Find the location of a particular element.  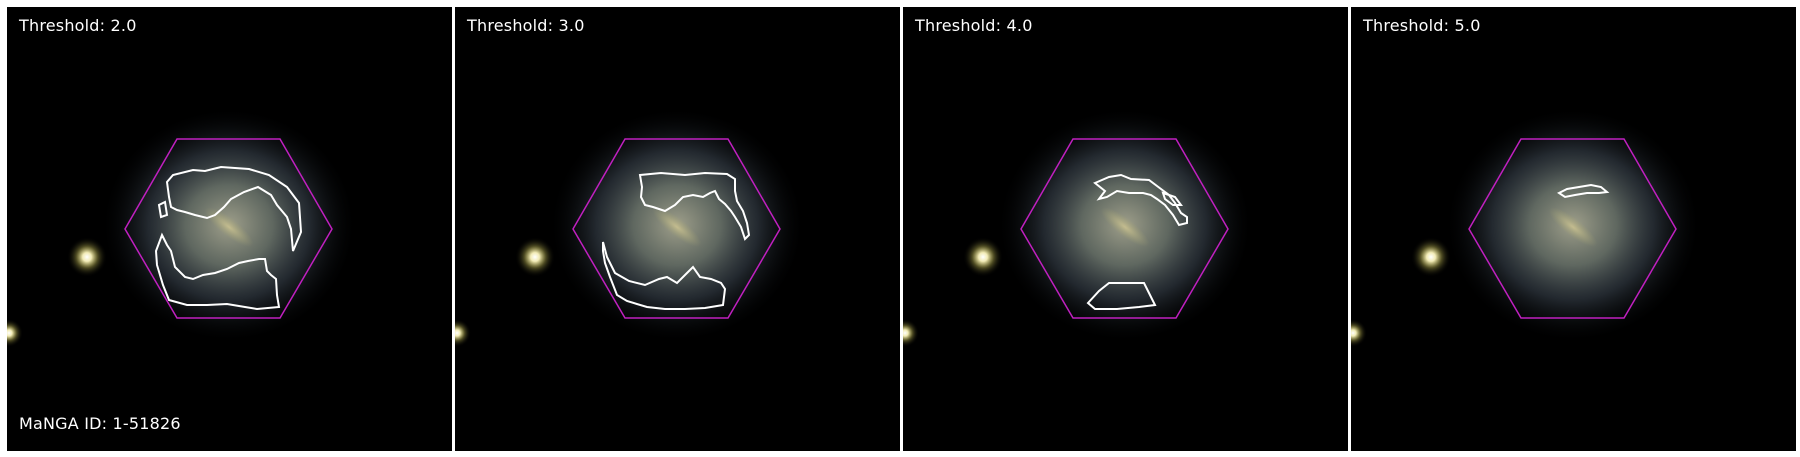

manga-id-label: MaNGA ID: 1-51826 is located at coordinates (100, 423).